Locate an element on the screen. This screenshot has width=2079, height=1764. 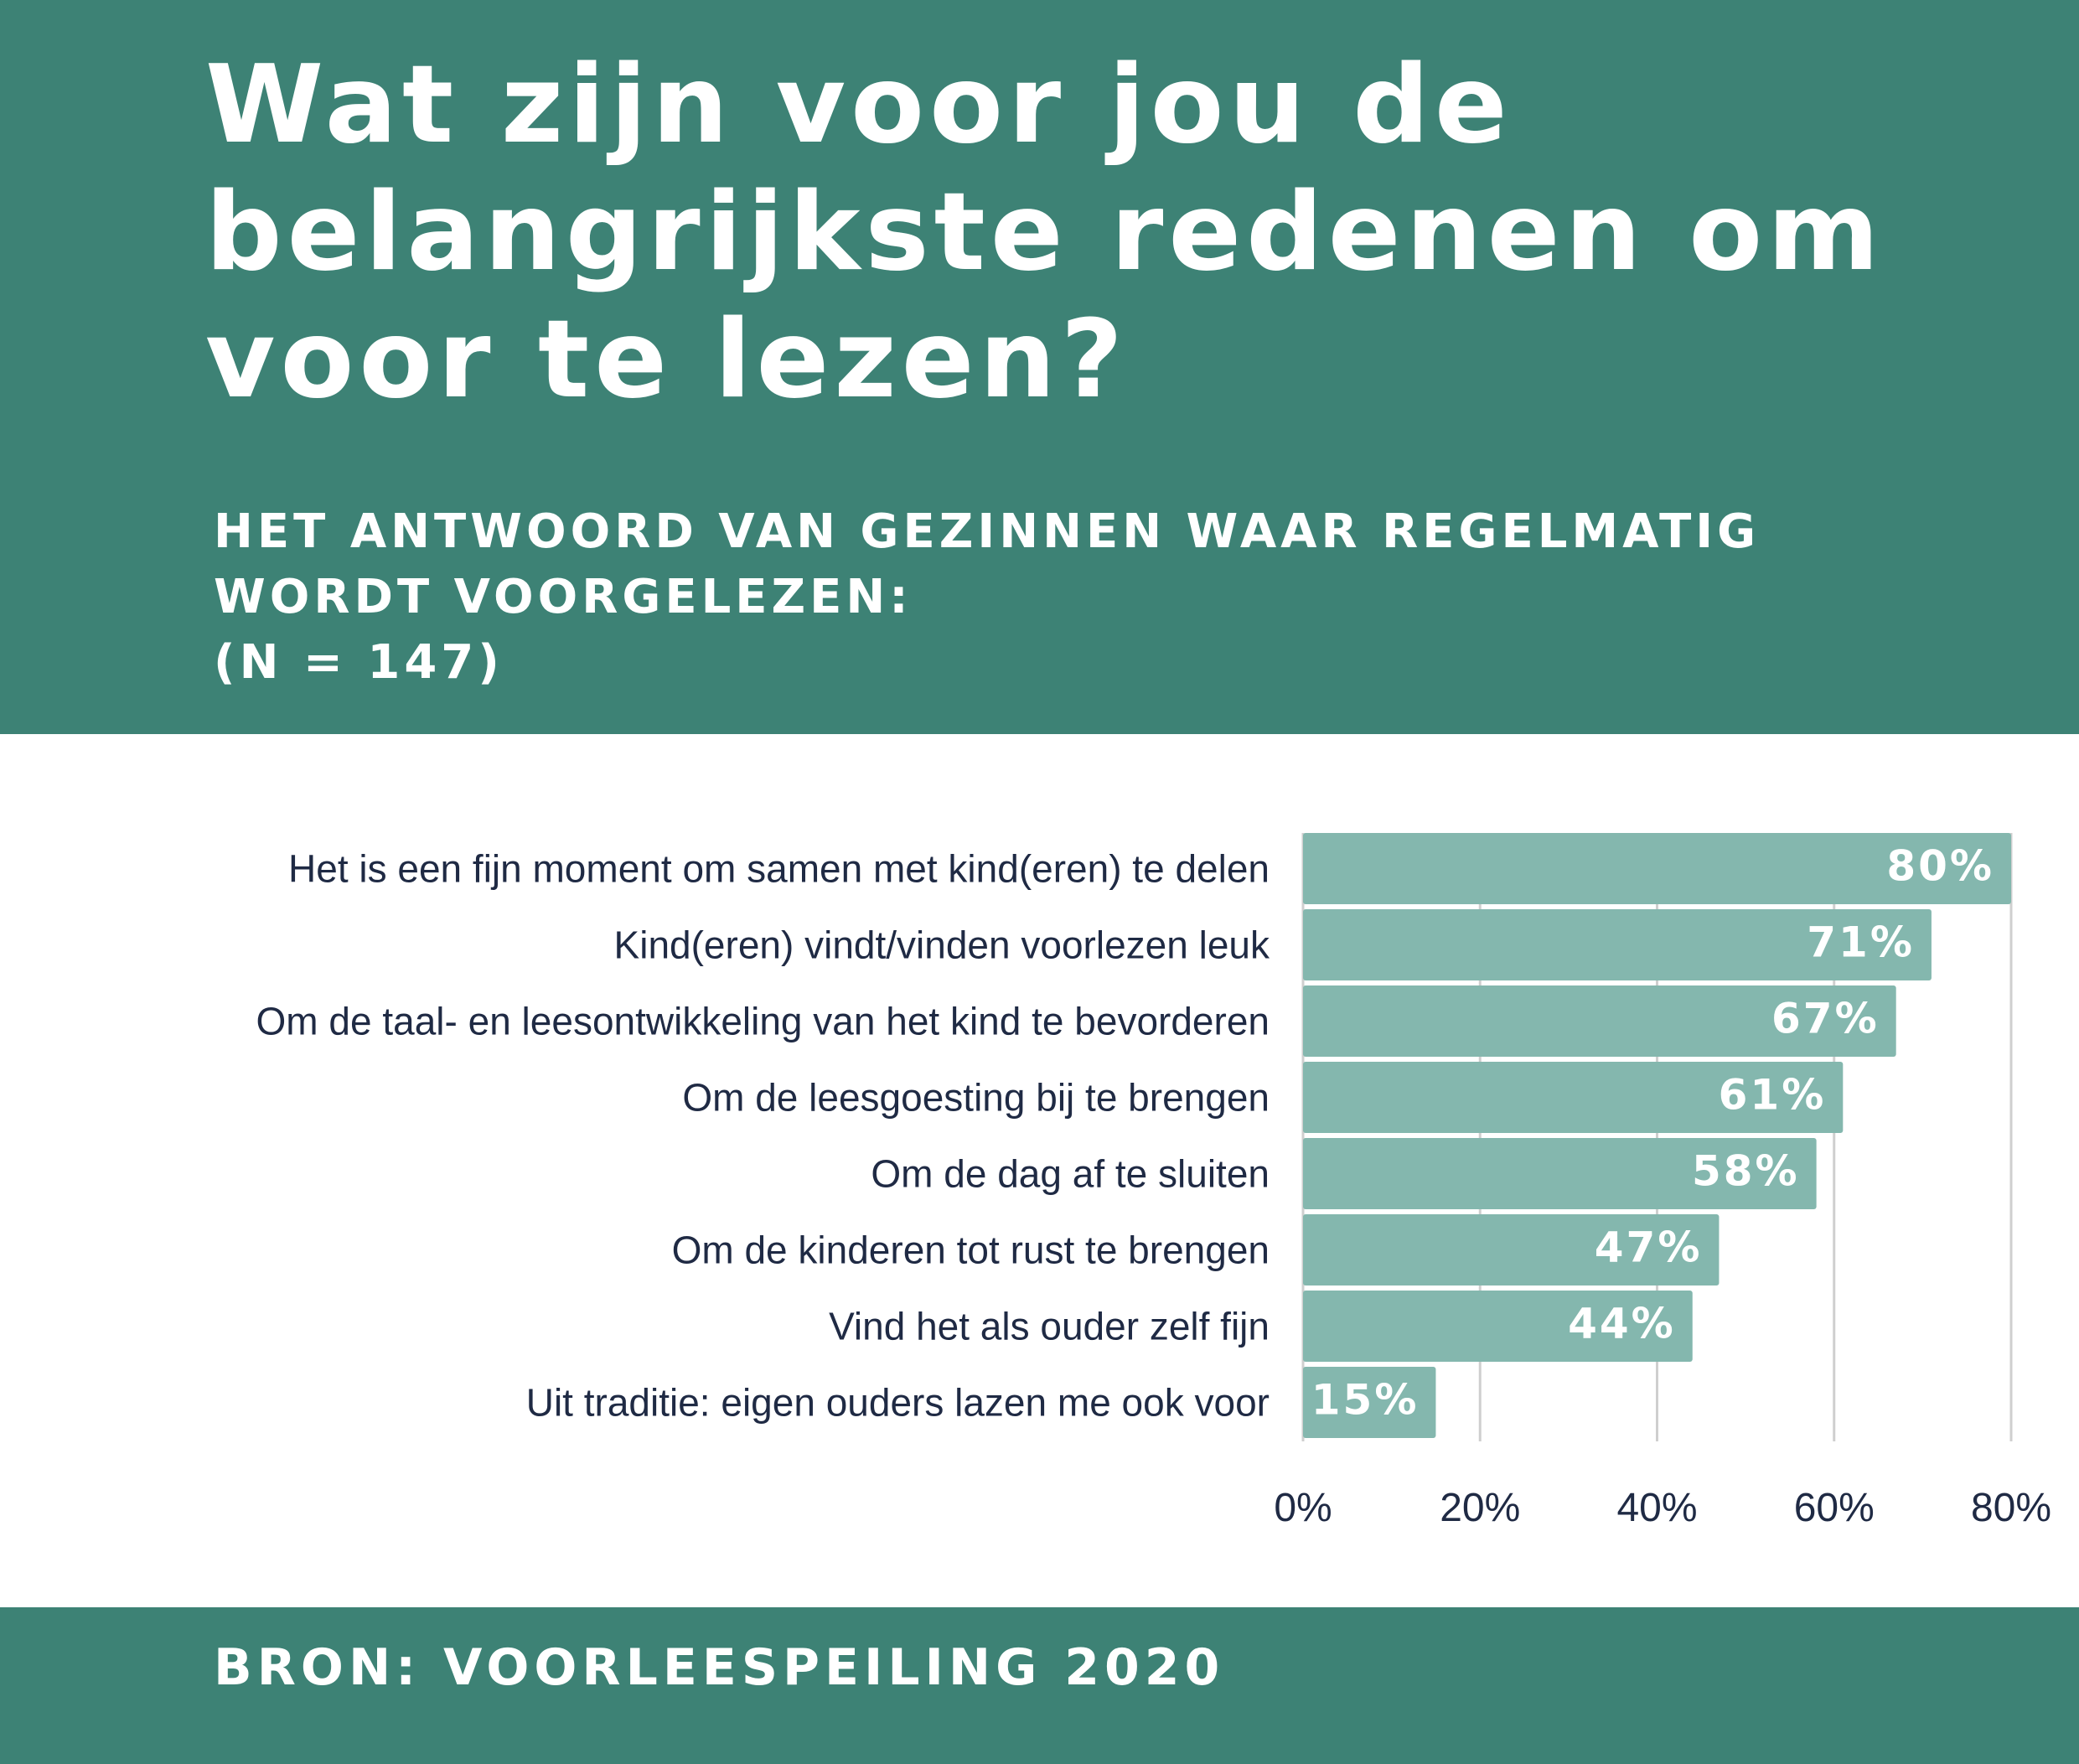
category-label: Om de kinderen tot rust te brengen is located at coordinates (971, 1250).